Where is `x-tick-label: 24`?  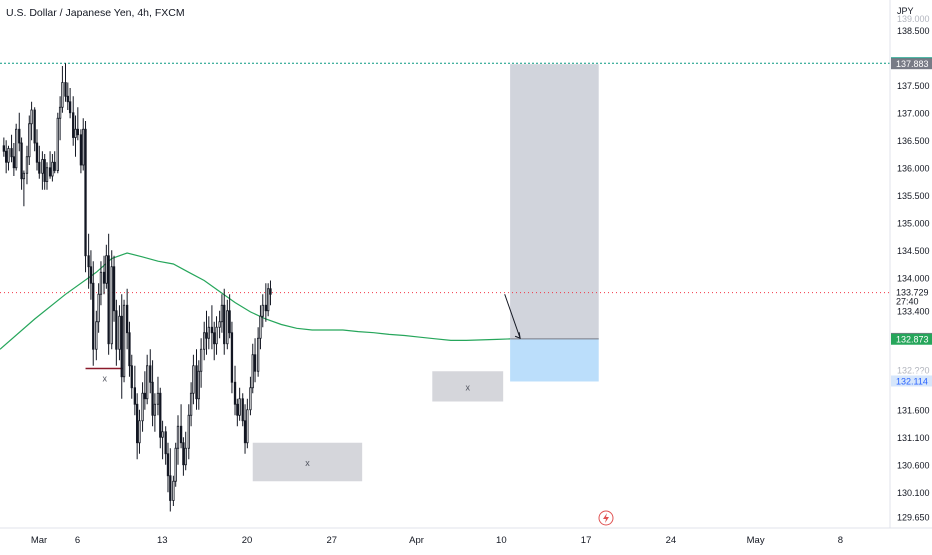
x-tick-label: 24 is located at coordinates (671, 540).